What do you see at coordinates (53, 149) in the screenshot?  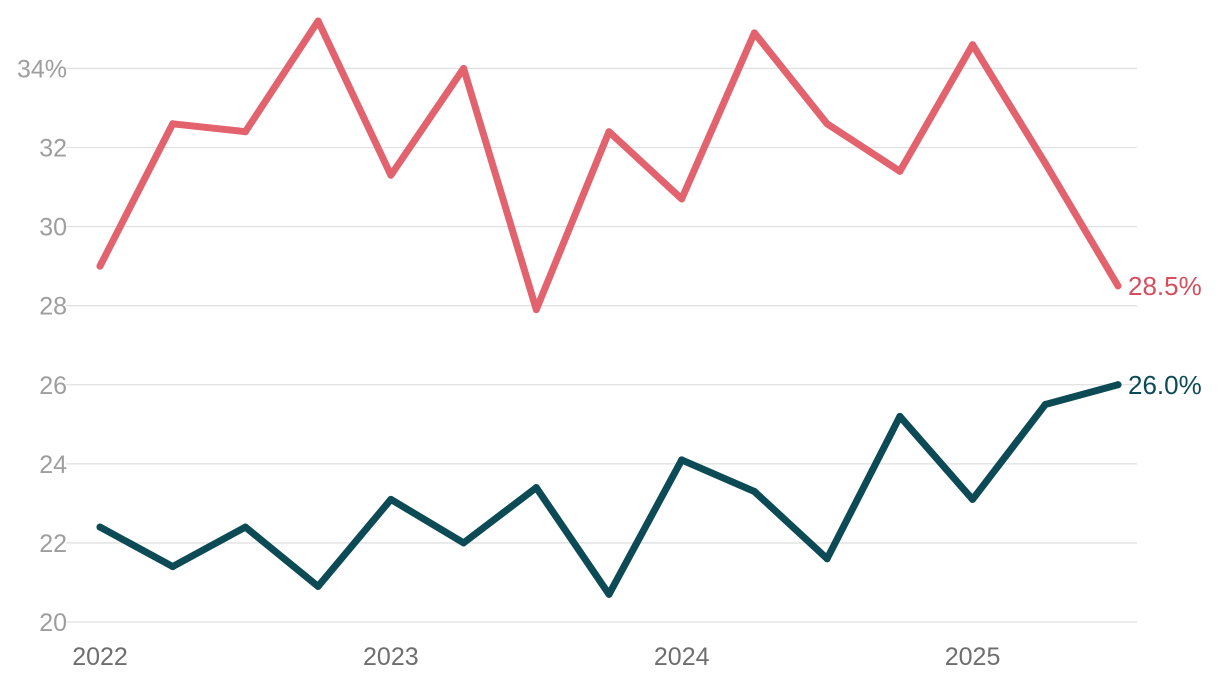 I see `y-tick-label-32: 32` at bounding box center [53, 149].